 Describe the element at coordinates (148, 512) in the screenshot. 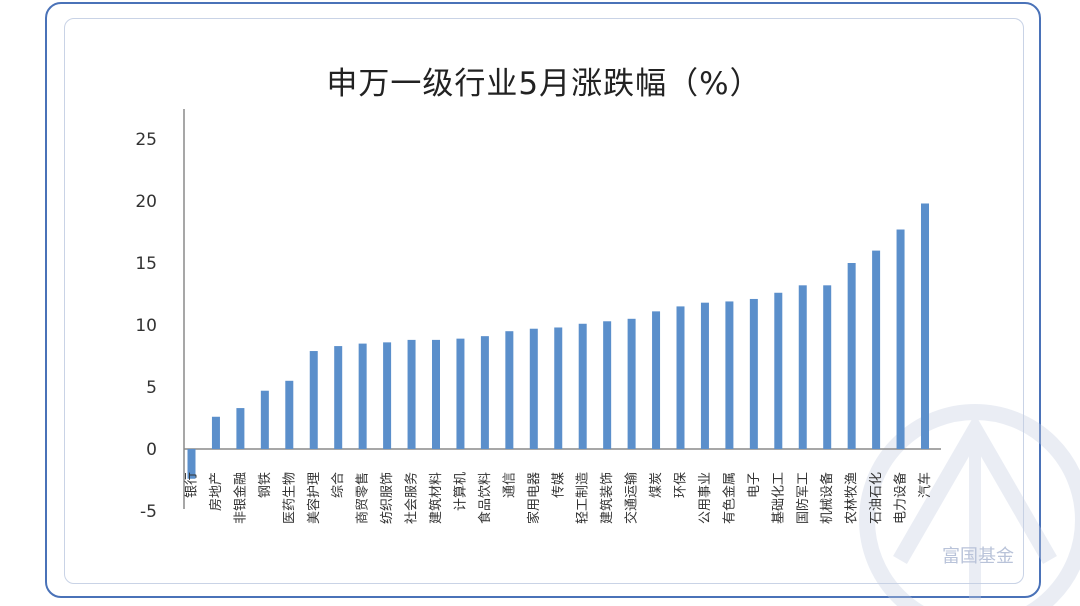

I see `y-tick-label: -5` at that location.